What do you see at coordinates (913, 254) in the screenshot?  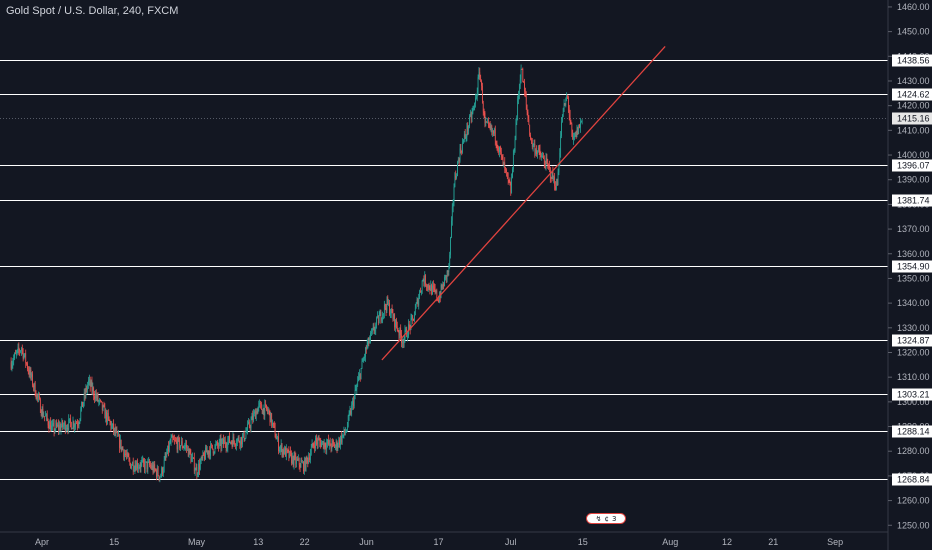 I see `y-tick-label: 1360.00` at bounding box center [913, 254].